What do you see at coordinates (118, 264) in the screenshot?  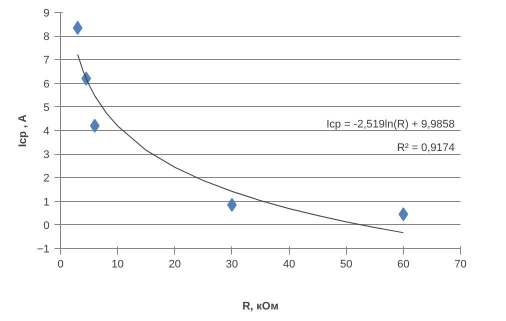 I see `x-tick-label: 10` at bounding box center [118, 264].